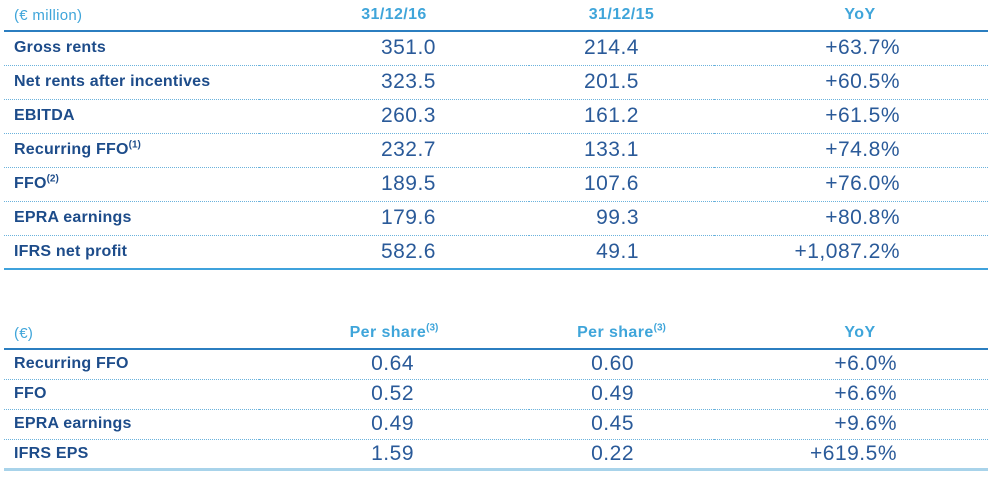 The height and width of the screenshot is (483, 988). Describe the element at coordinates (851, 394) in the screenshot. I see `value-cell: +6.6%` at that location.